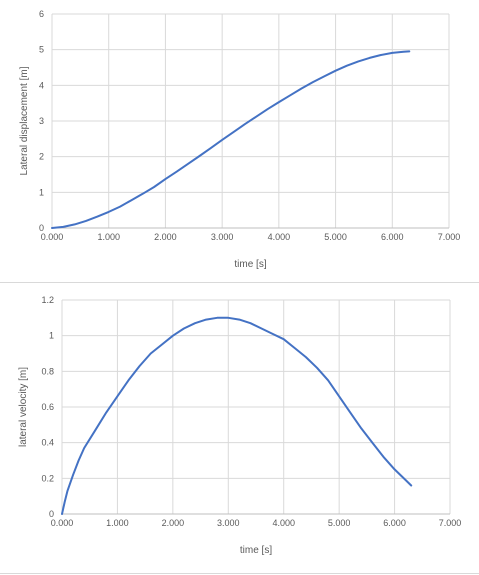  I want to click on y-axis-title: lateral velocity [m], so click(23, 407).